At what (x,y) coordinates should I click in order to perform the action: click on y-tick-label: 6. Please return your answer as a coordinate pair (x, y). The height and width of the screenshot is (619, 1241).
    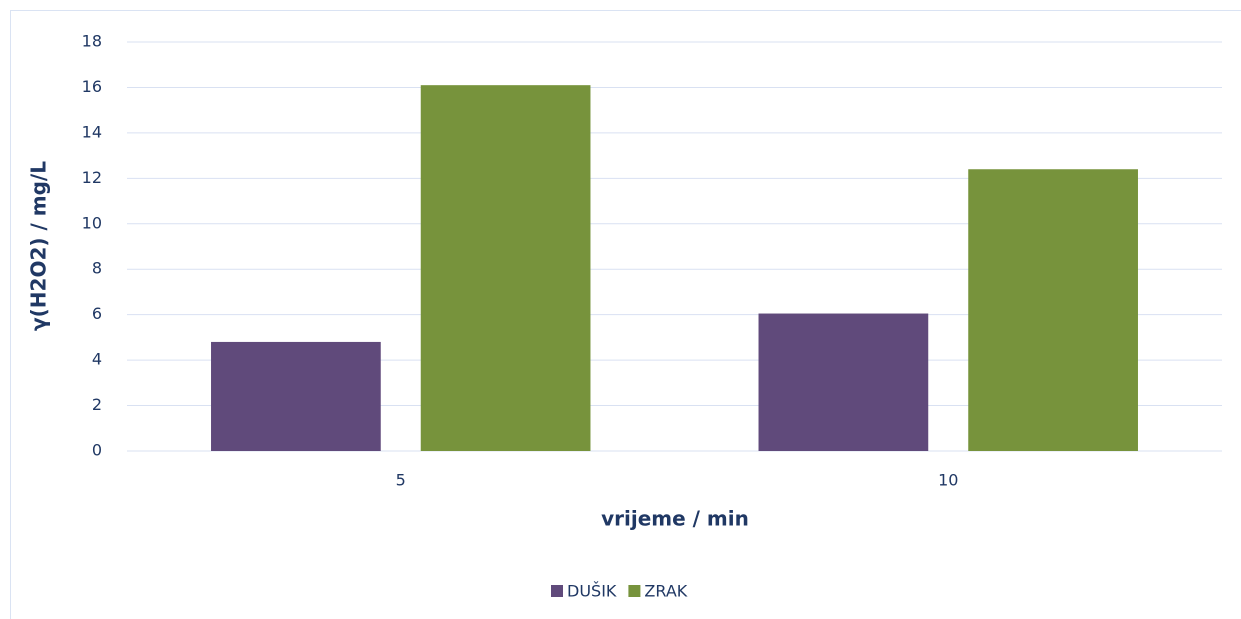
    Looking at the image, I should click on (97, 313).